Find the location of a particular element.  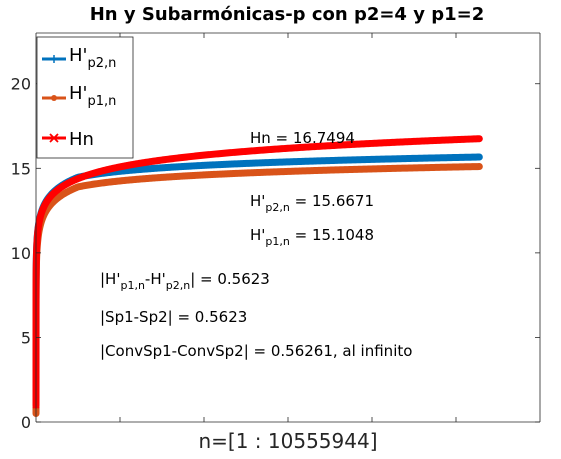

legend-item-hn: Hn is located at coordinates (68, 139).